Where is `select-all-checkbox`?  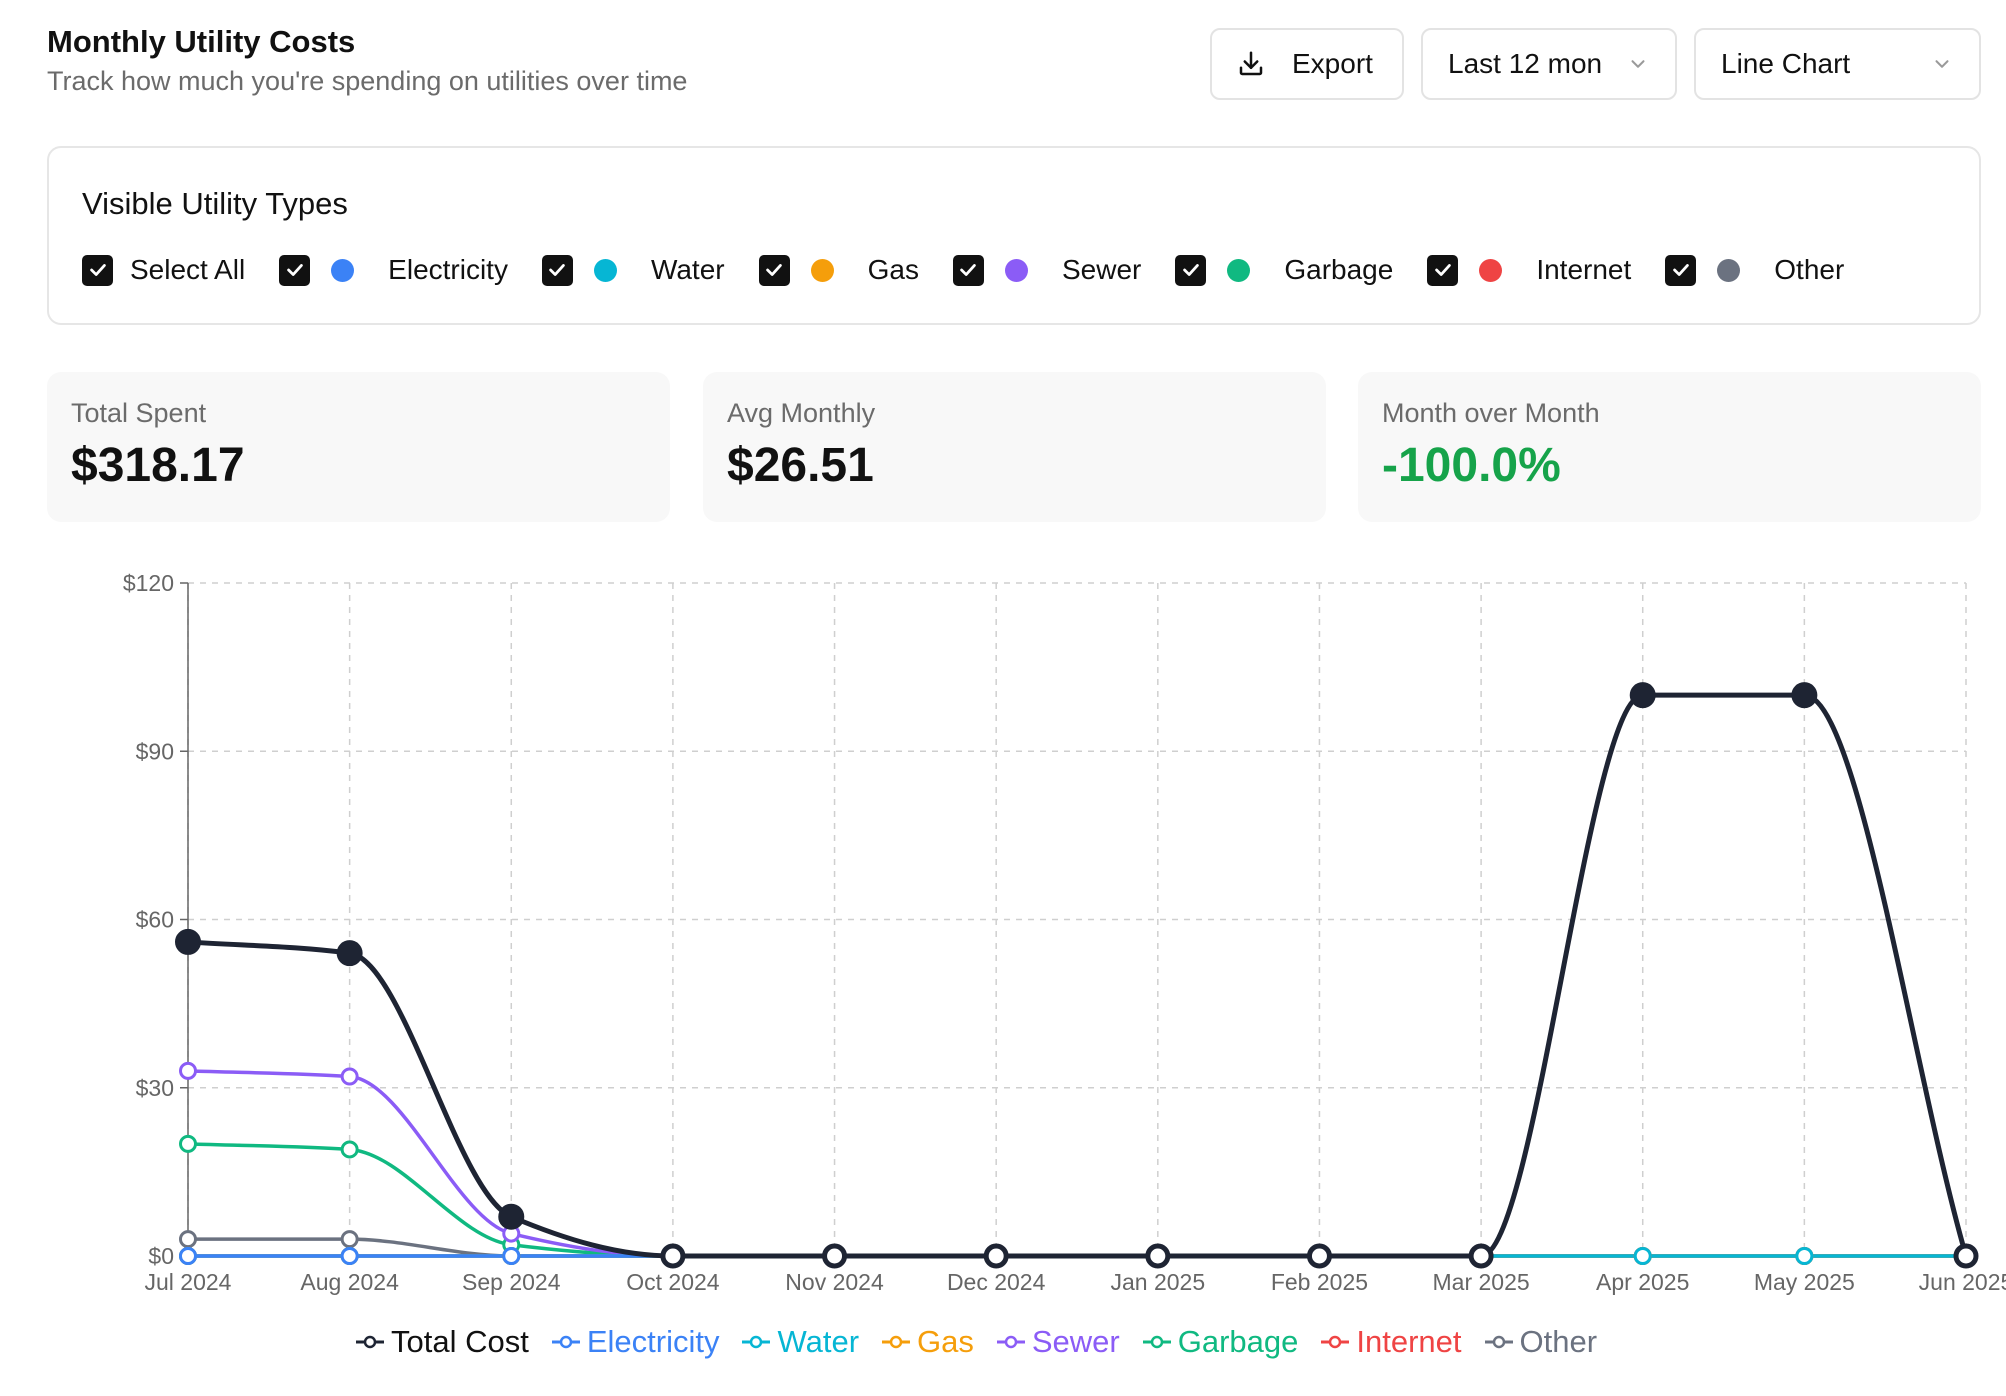 select-all-checkbox is located at coordinates (97, 270).